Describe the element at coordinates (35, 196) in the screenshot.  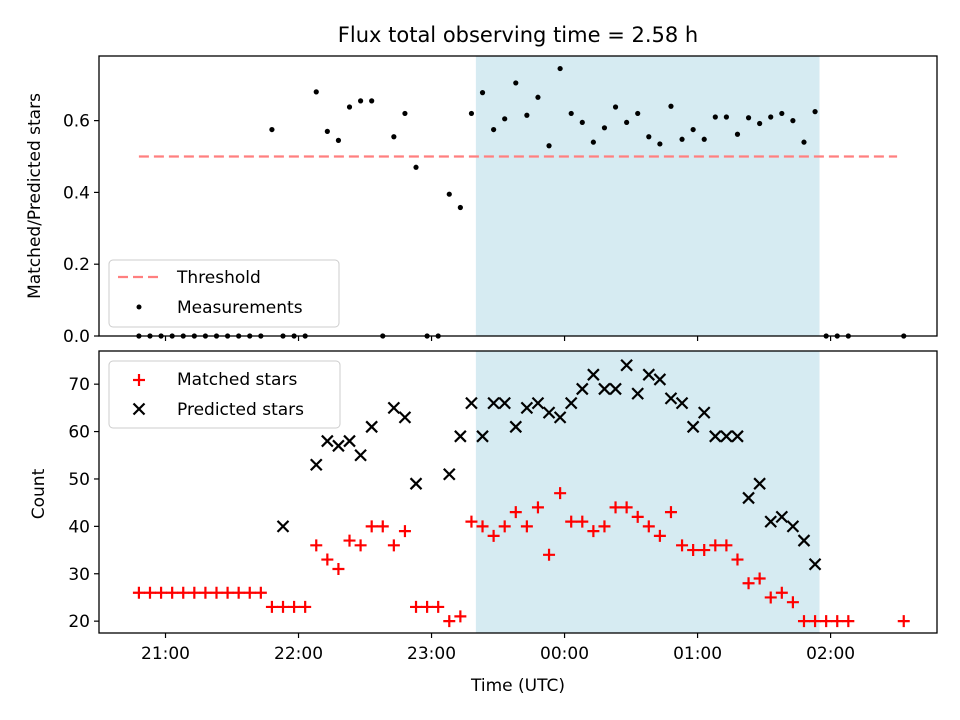
I see `top-y-axis-label: Matched/Predicted stars` at that location.